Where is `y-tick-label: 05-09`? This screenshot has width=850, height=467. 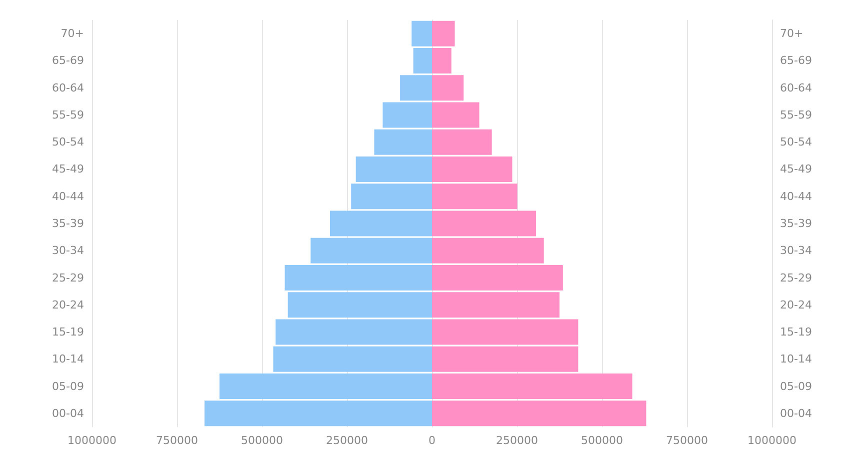 y-tick-label: 05-09 is located at coordinates (796, 386).